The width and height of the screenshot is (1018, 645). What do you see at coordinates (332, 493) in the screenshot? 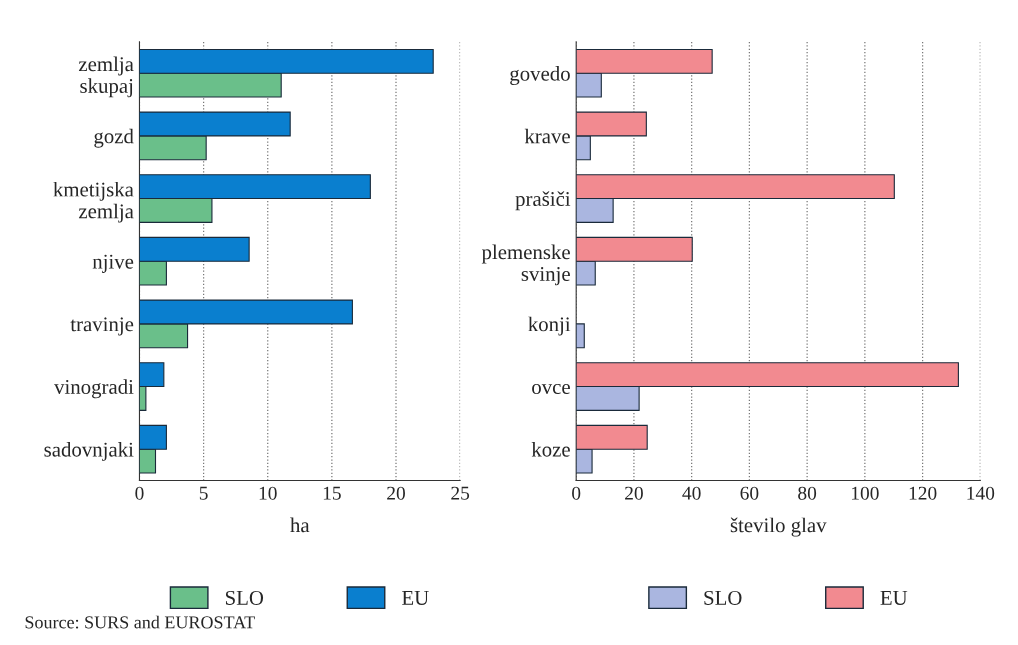
I see `x-tick-label: 15` at bounding box center [332, 493].